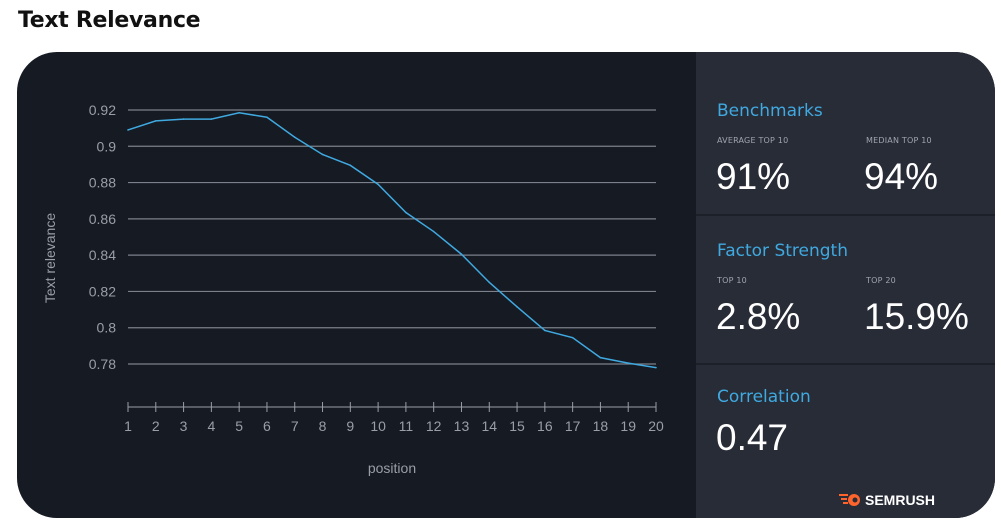 Image resolution: width=1001 pixels, height=524 pixels. What do you see at coordinates (295, 426) in the screenshot?
I see `x-tick-label: 7` at bounding box center [295, 426].